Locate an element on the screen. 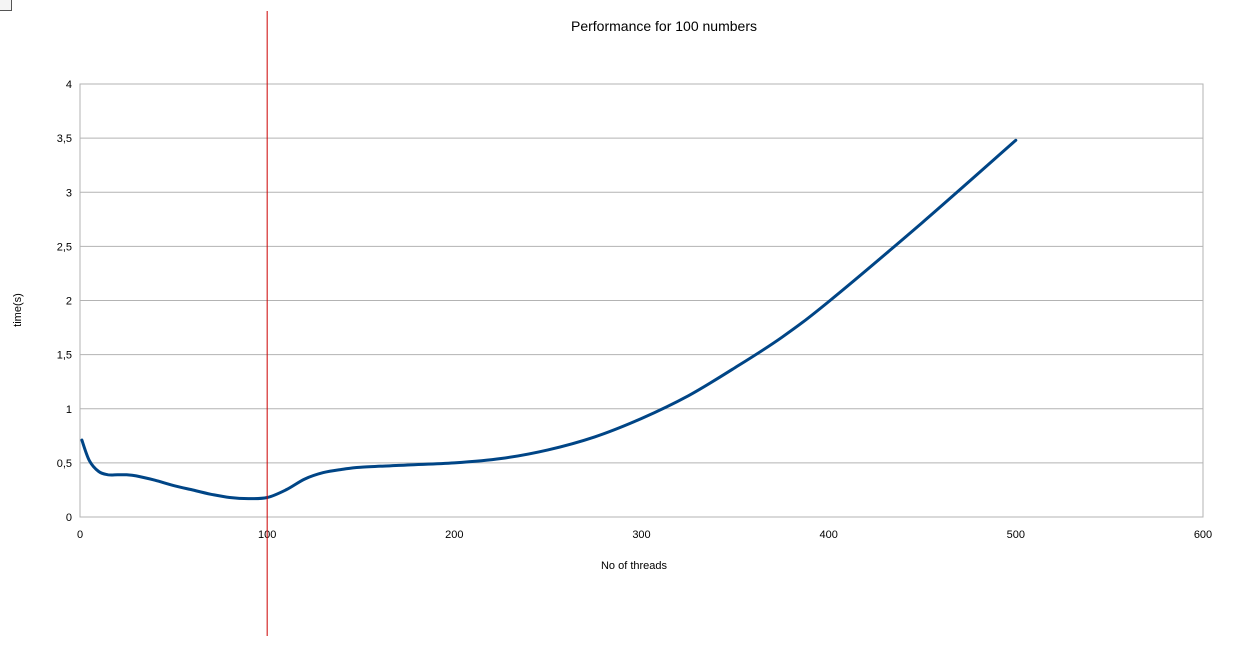 This screenshot has width=1241, height=646. x-tick-label: 200 is located at coordinates (454, 535).